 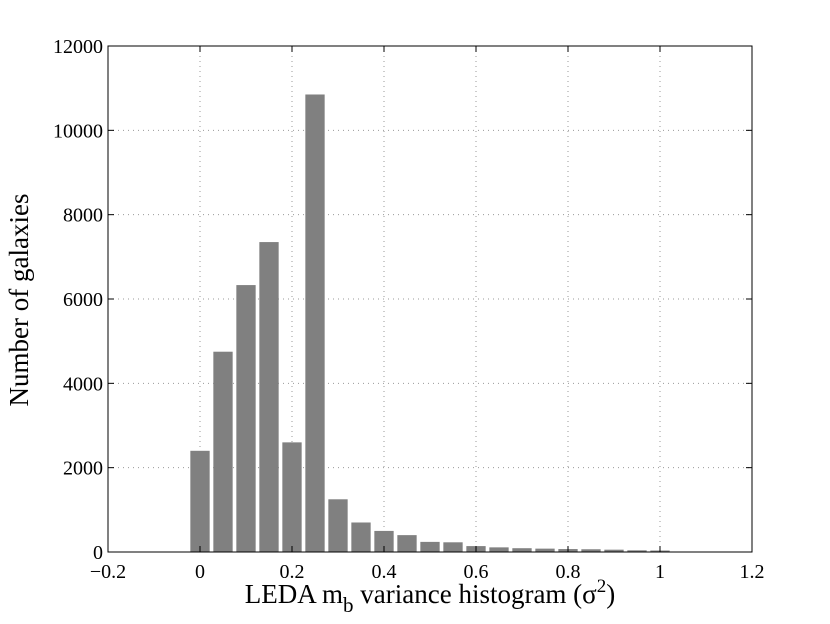 I want to click on x-axis-title: LEDA mb variance histogram (σ2), so click(x=430, y=596).